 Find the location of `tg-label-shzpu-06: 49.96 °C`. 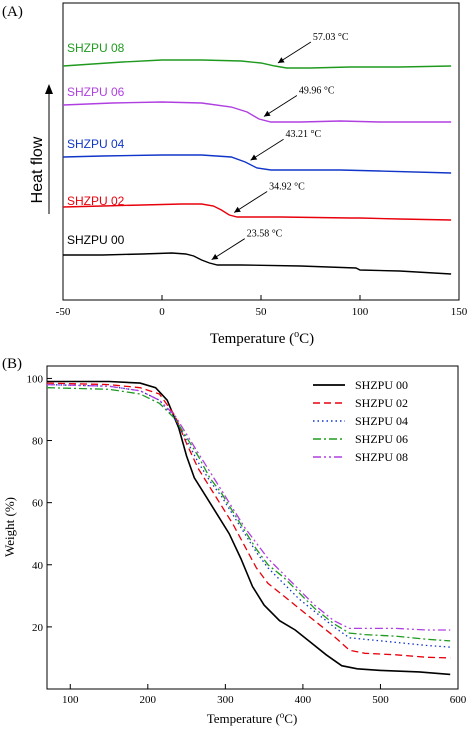

tg-label-shzpu-06: 49.96 °C is located at coordinates (317, 90).